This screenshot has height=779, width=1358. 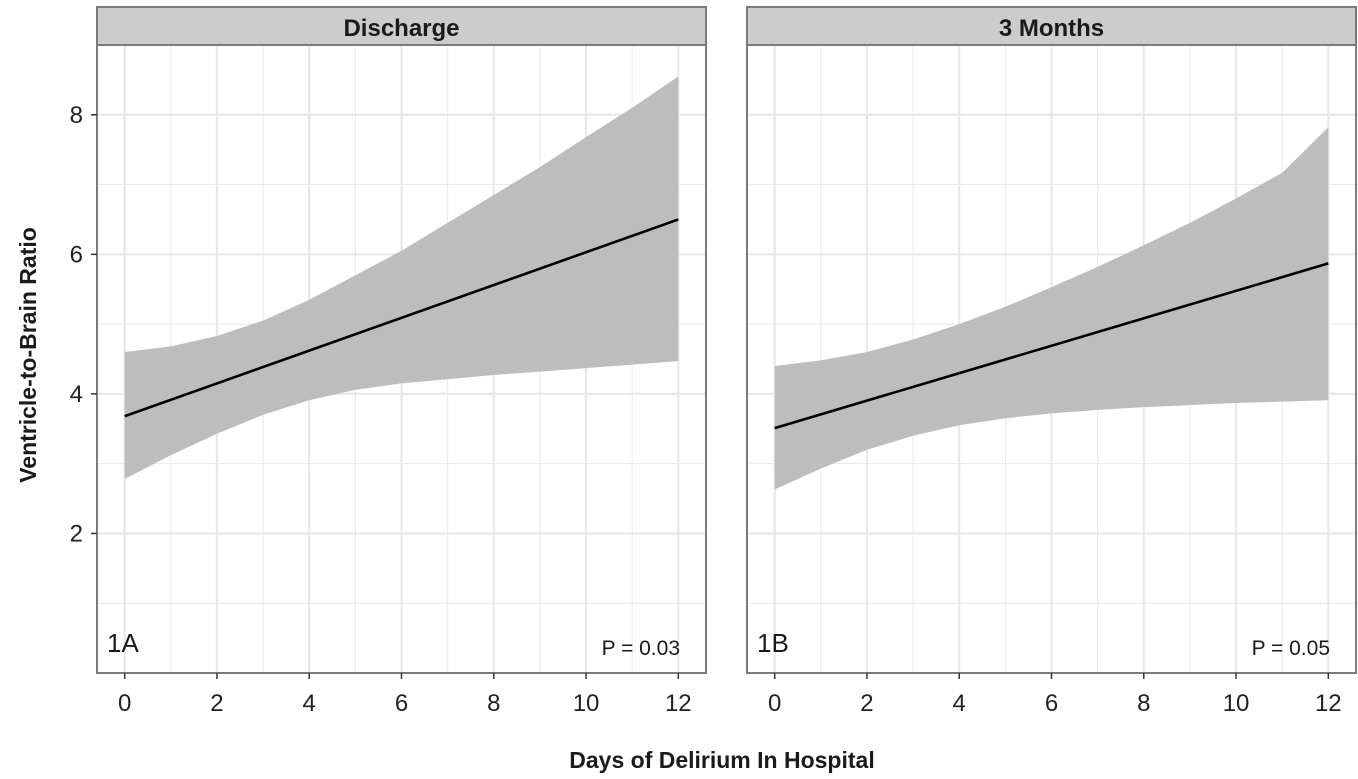 What do you see at coordinates (721, 760) in the screenshot?
I see `x-axis-title: Days of Delirium In Hospital` at bounding box center [721, 760].